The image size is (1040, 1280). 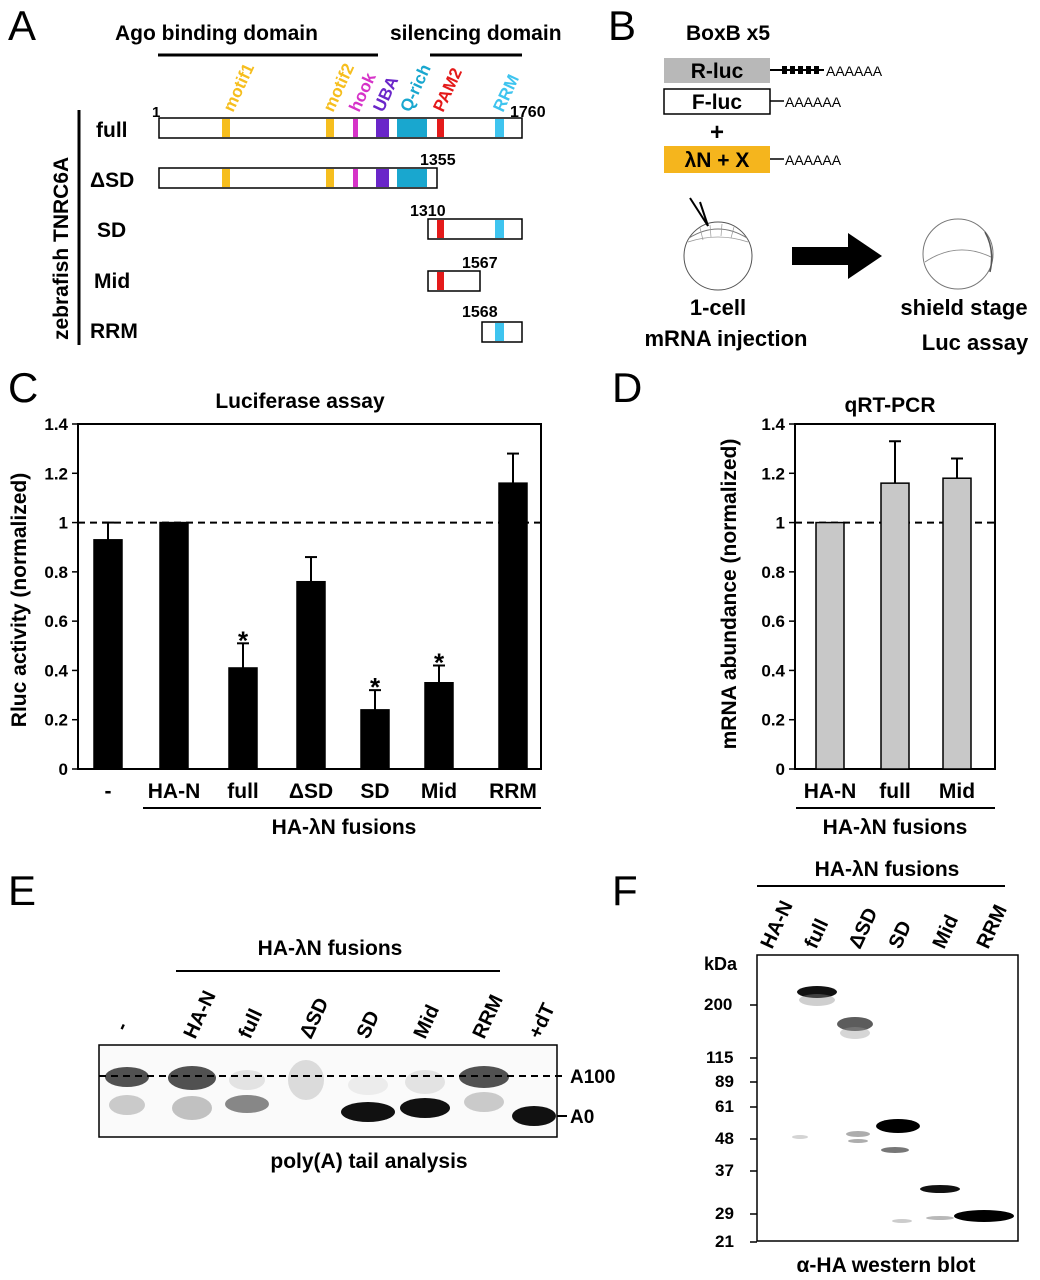 I want to click on domain-motif1, so click(x=226, y=178).